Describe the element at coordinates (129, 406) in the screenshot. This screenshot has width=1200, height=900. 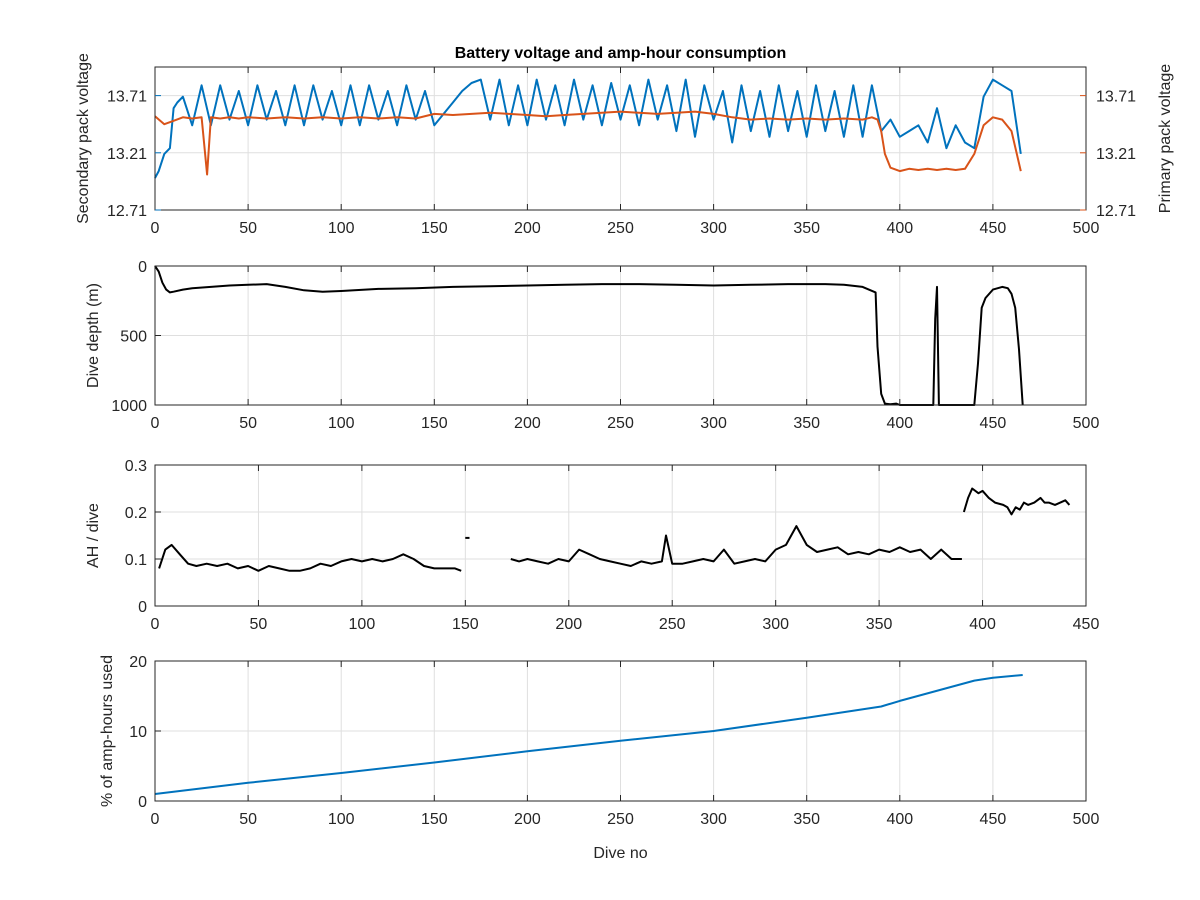
I see `y-tick-label: 1000` at that location.